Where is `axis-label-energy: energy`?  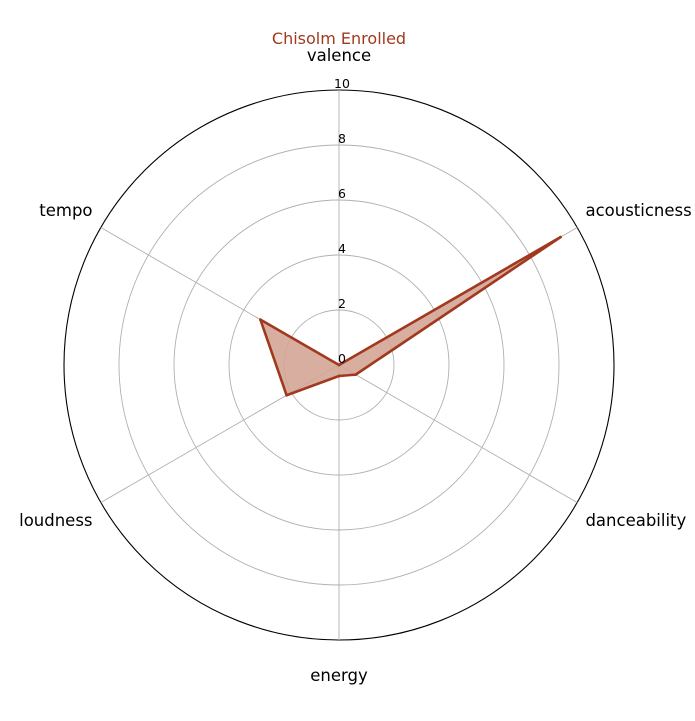
axis-label-energy: energy is located at coordinates (339, 675).